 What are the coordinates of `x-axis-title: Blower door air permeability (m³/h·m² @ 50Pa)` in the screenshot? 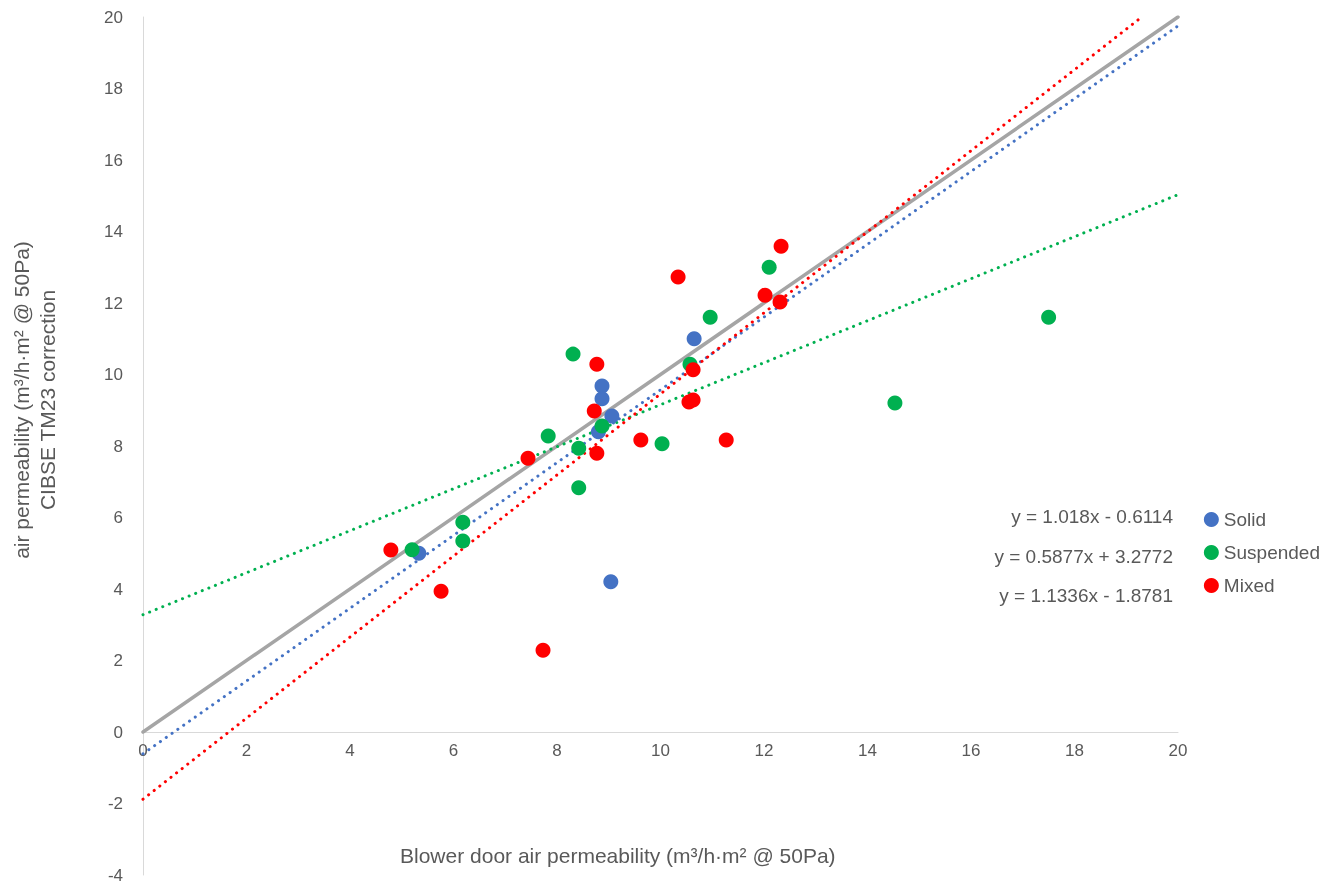 It's located at (618, 855).